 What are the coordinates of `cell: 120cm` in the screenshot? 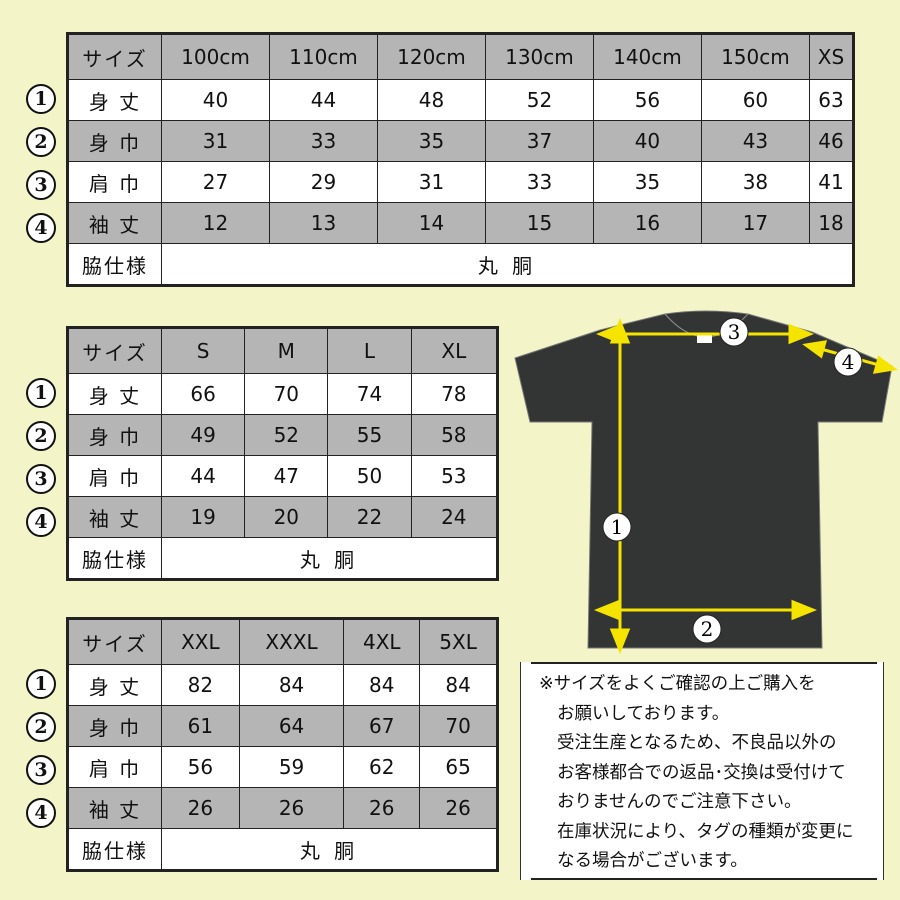 It's located at (431, 56).